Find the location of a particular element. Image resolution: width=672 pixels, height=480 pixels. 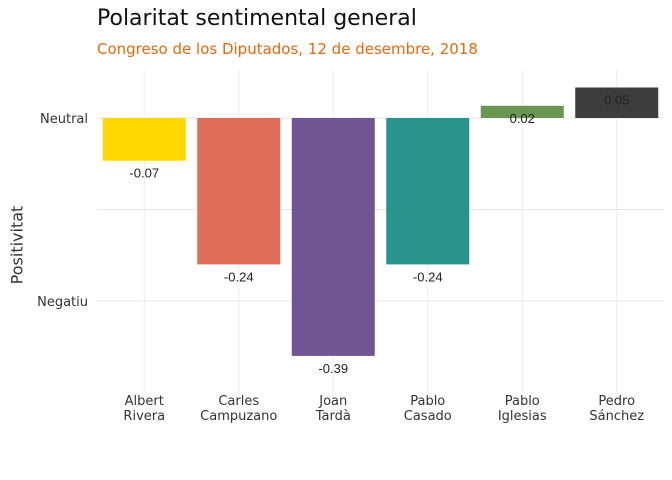

x-tick-label: Rivera is located at coordinates (144, 416).